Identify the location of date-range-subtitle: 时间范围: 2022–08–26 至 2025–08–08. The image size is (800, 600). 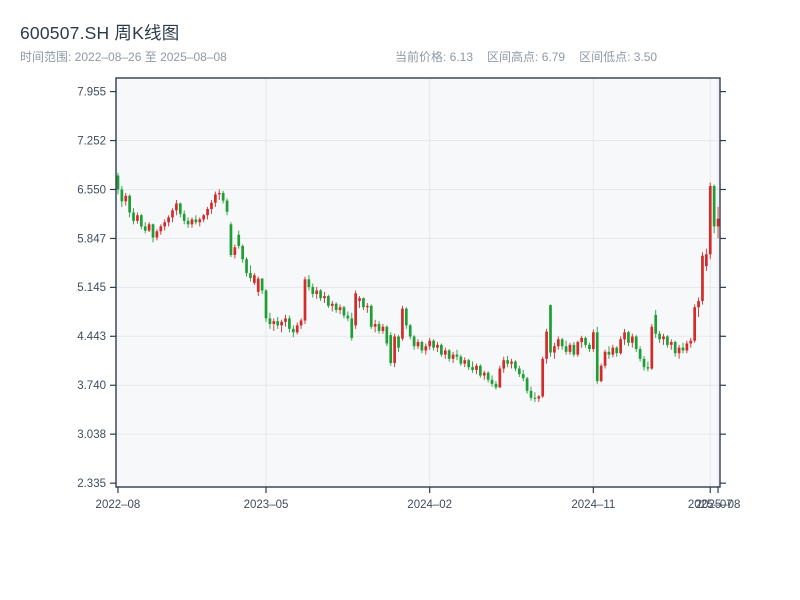
(123, 57).